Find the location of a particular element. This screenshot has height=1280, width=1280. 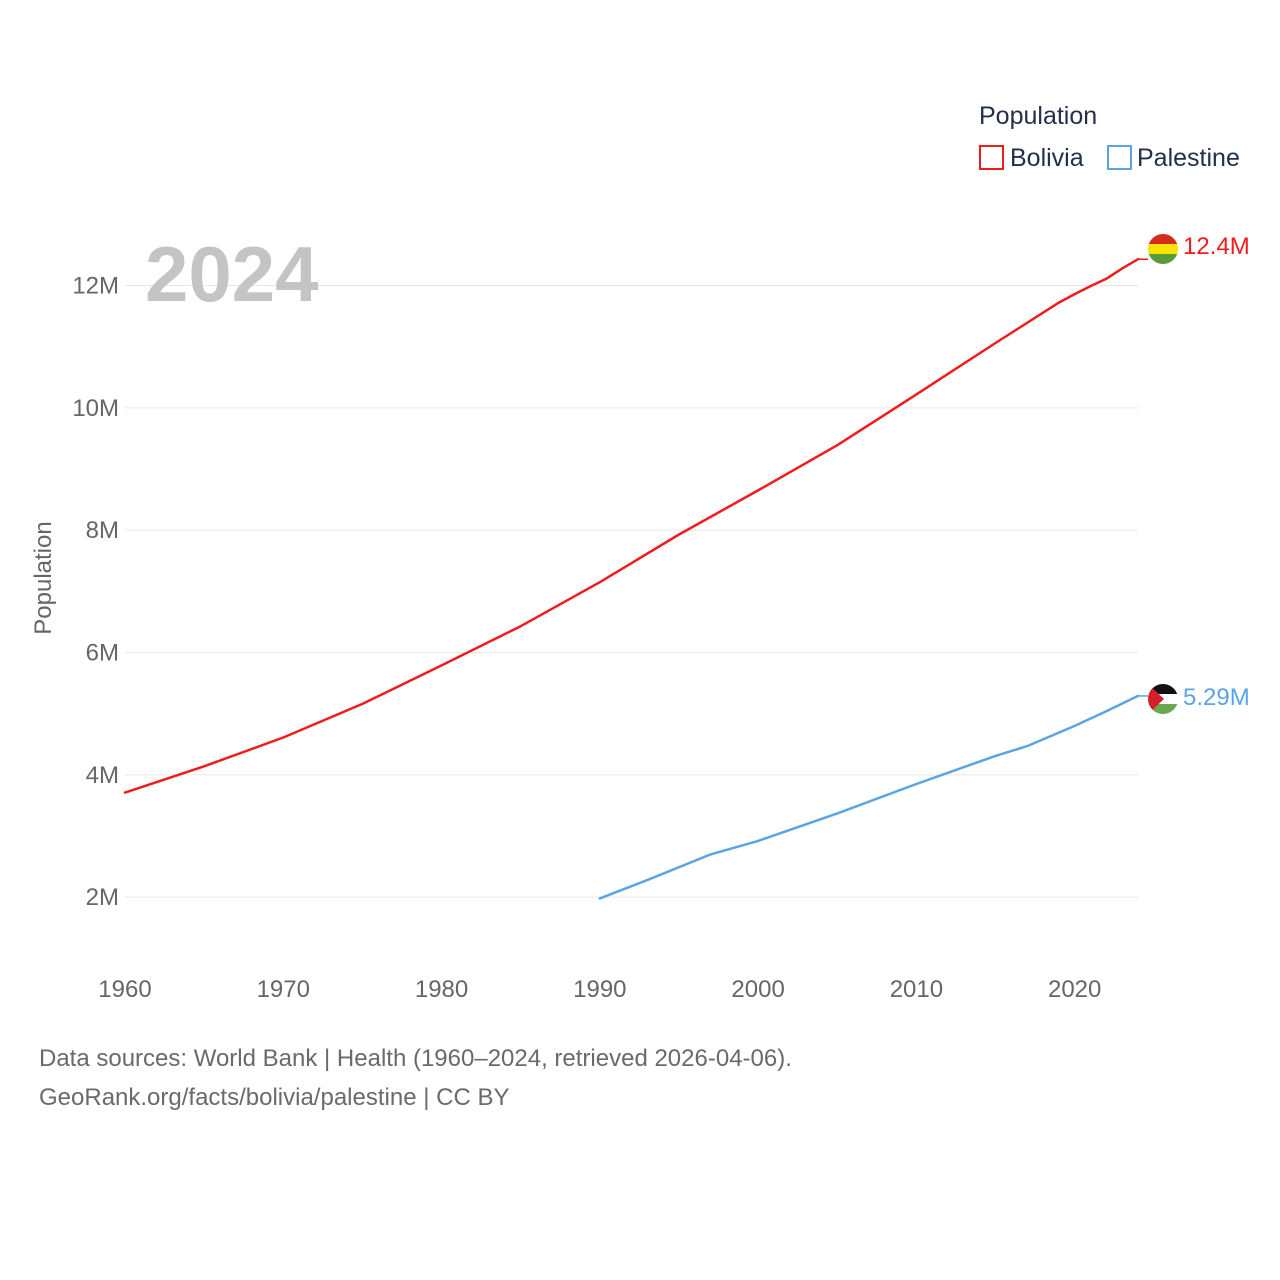

bolivia-end-label: 12.4M is located at coordinates (1216, 246).